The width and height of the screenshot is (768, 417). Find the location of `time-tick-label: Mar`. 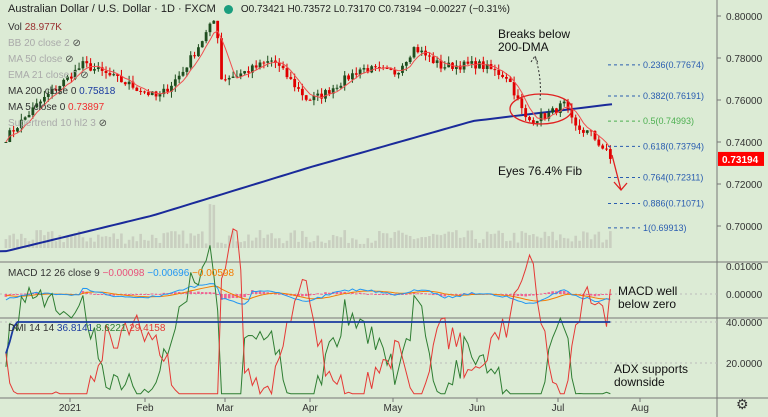

time-tick-label: Mar is located at coordinates (225, 408).